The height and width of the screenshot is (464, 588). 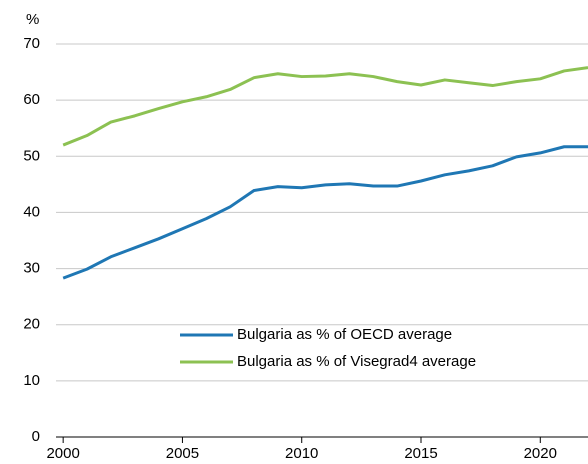 I want to click on x-tick-label: 2015, so click(x=420, y=453).